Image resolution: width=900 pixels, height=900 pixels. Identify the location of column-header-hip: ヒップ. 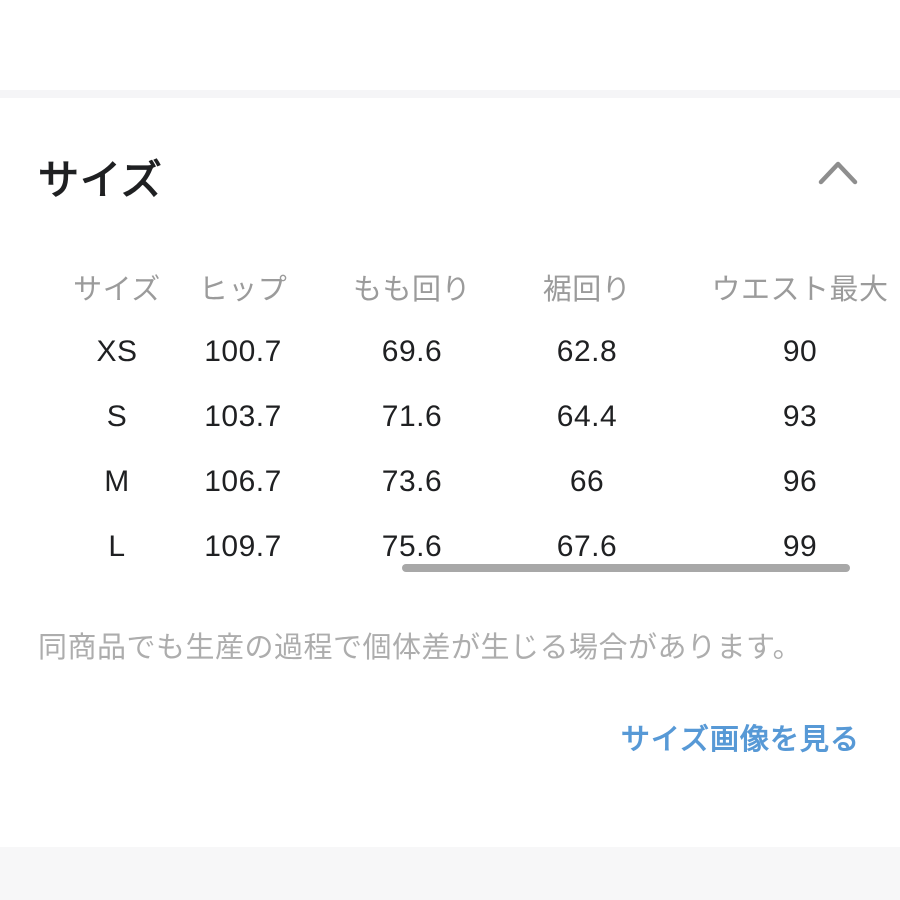
(243, 289).